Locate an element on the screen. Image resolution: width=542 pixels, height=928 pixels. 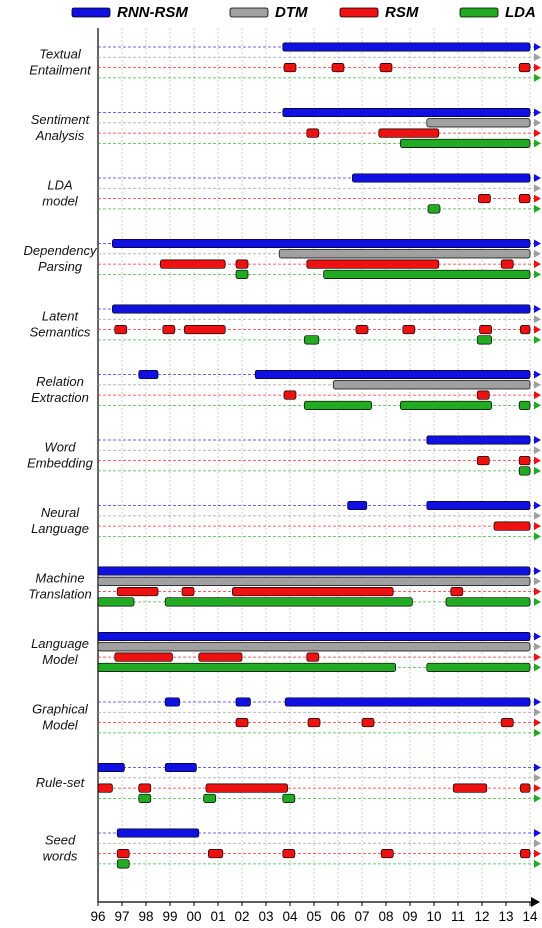
x-tick-label: 09 is located at coordinates (409, 916).